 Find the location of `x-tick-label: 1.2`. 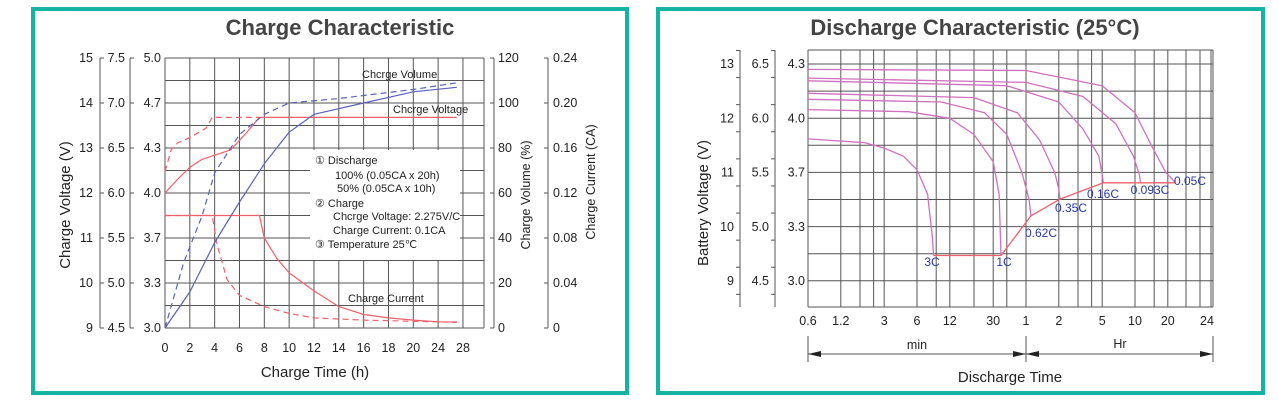

x-tick-label: 1.2 is located at coordinates (840, 321).